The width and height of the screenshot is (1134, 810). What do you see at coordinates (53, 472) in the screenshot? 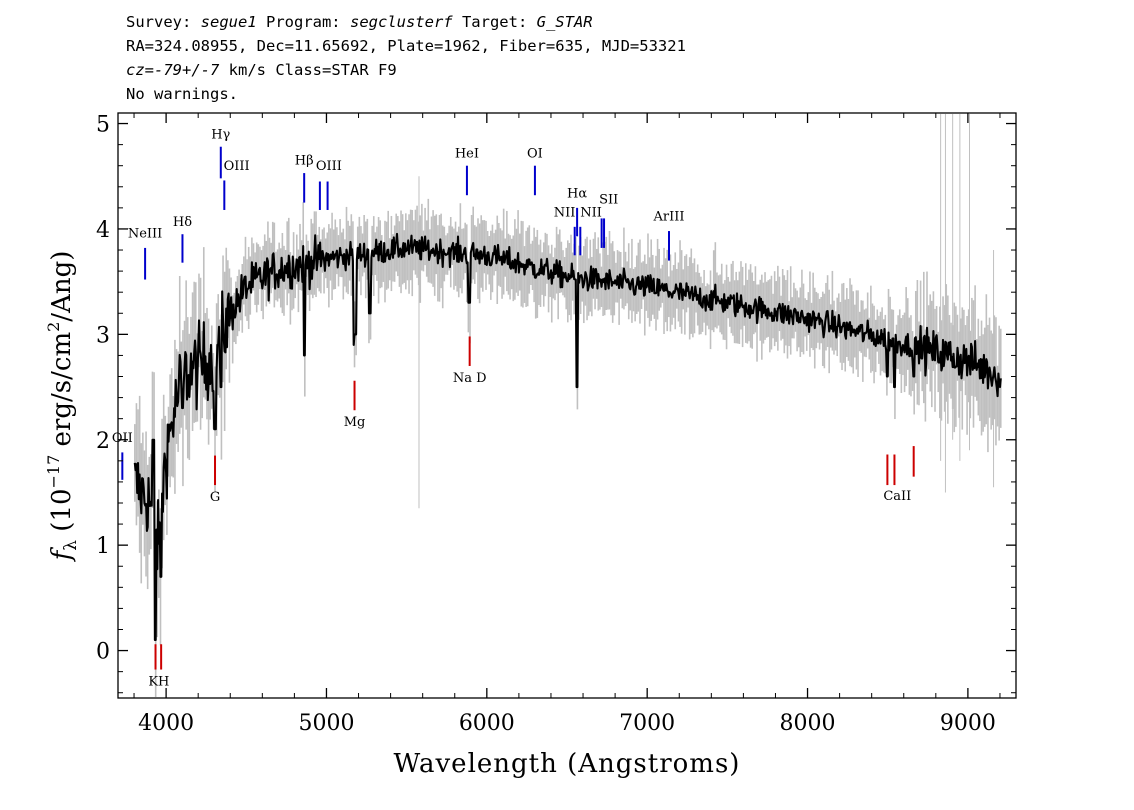
I see `ylabel-exp1: −17` at bounding box center [53, 472].